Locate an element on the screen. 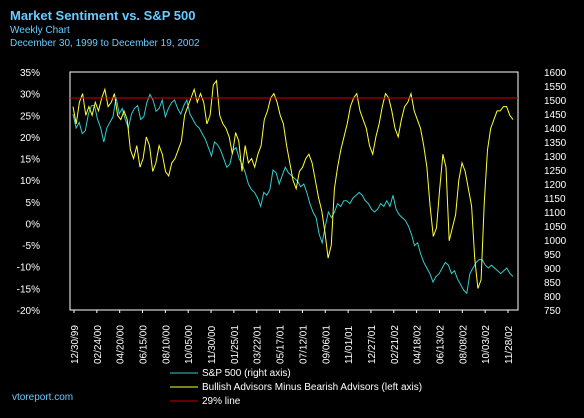 This screenshot has height=418, width=584. right-axis-tick-label: 1000 is located at coordinates (555, 241).